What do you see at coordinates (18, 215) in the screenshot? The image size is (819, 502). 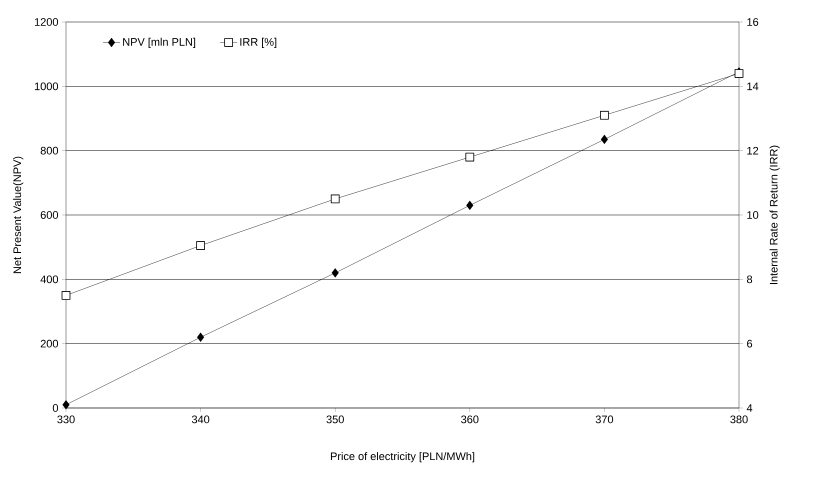 I see `y-axis-title: Net Present Value(NPV)` at bounding box center [18, 215].